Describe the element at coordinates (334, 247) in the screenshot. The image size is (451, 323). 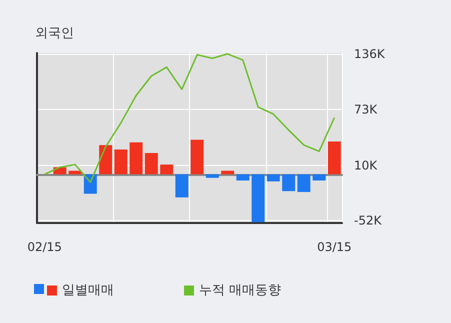
I see `x-tick-label: 03/15` at that location.